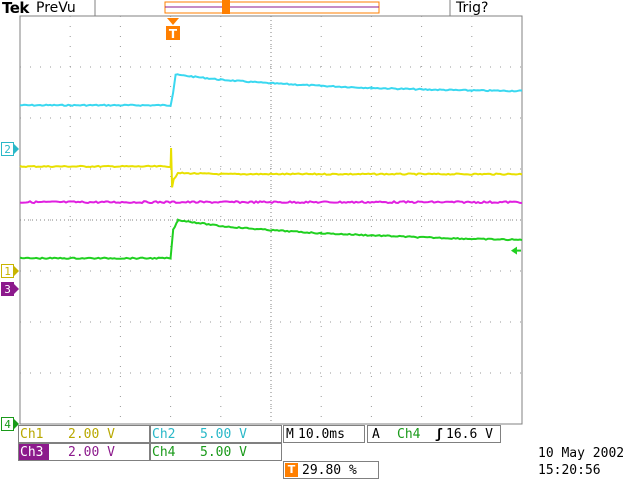  Describe the element at coordinates (7, 148) in the screenshot. I see `channel-2-marker: 2` at that location.